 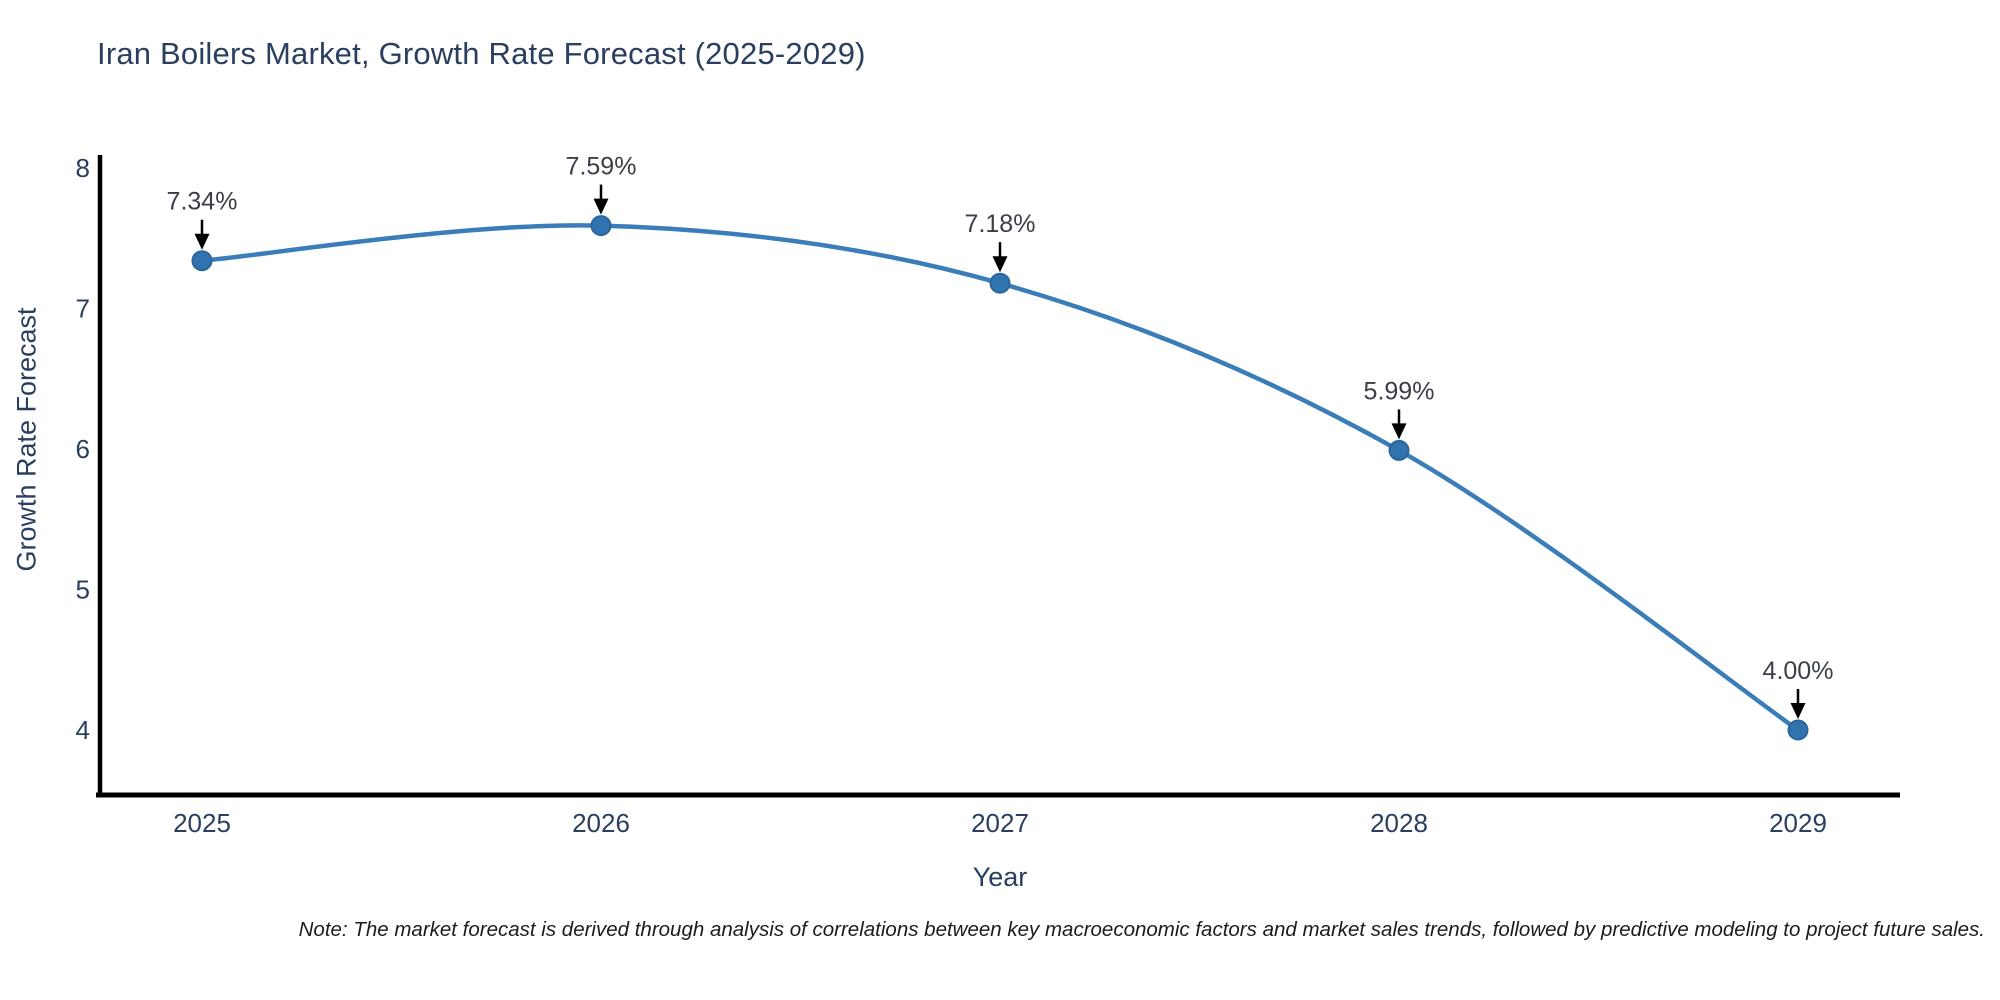 What do you see at coordinates (1000, 877) in the screenshot?
I see `x-axis-title: Year` at bounding box center [1000, 877].